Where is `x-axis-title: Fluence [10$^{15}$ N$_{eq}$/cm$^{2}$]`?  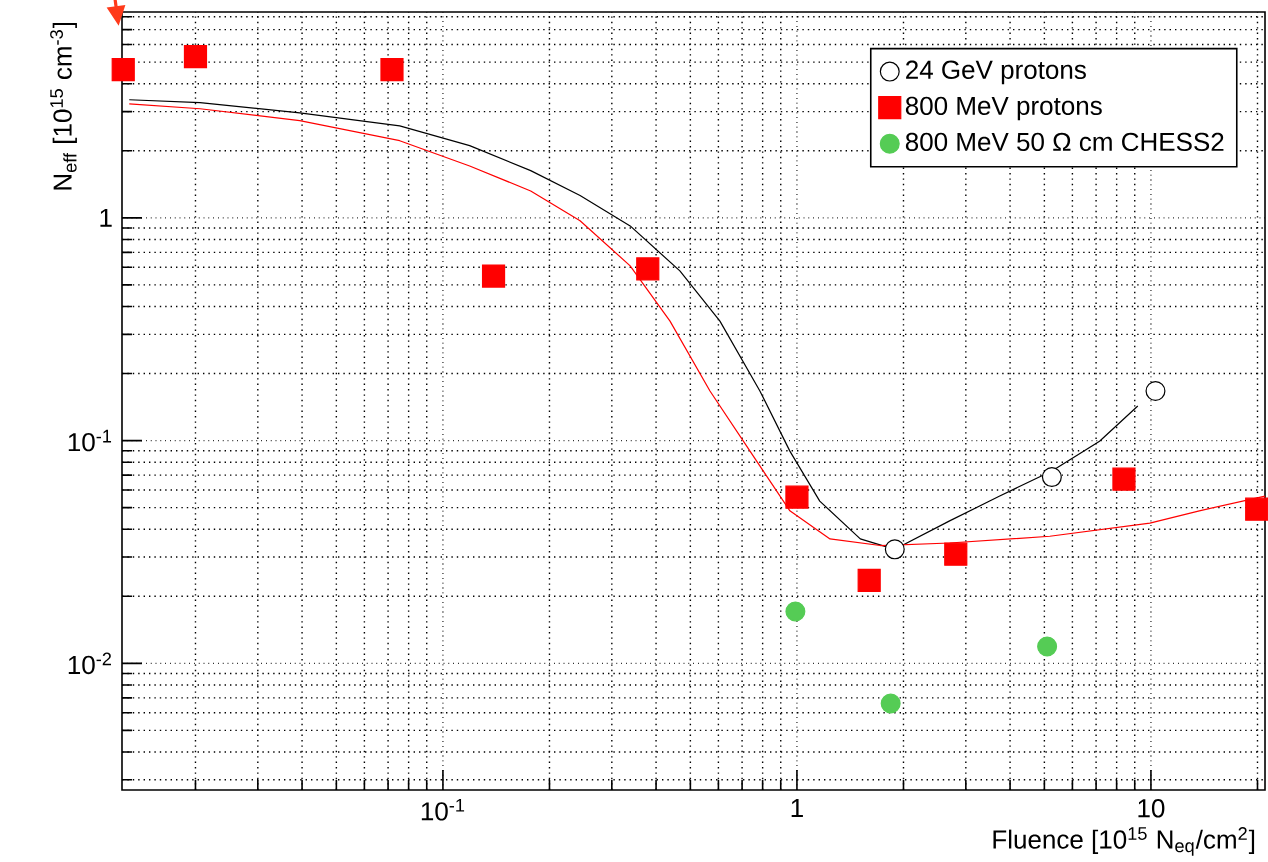 x-axis-title: Fluence [10$^{15}$ N$_{eq}$/cm$^{2}$] is located at coordinates (1124, 841).